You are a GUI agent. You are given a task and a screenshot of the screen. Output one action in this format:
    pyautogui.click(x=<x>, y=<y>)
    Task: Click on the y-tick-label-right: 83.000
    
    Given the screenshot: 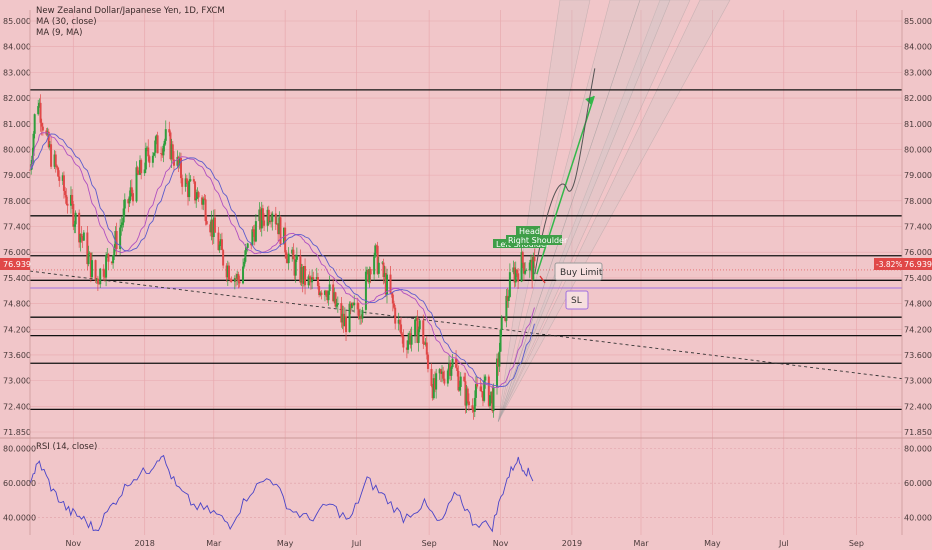 What is the action you would take?
    pyautogui.click(x=918, y=72)
    